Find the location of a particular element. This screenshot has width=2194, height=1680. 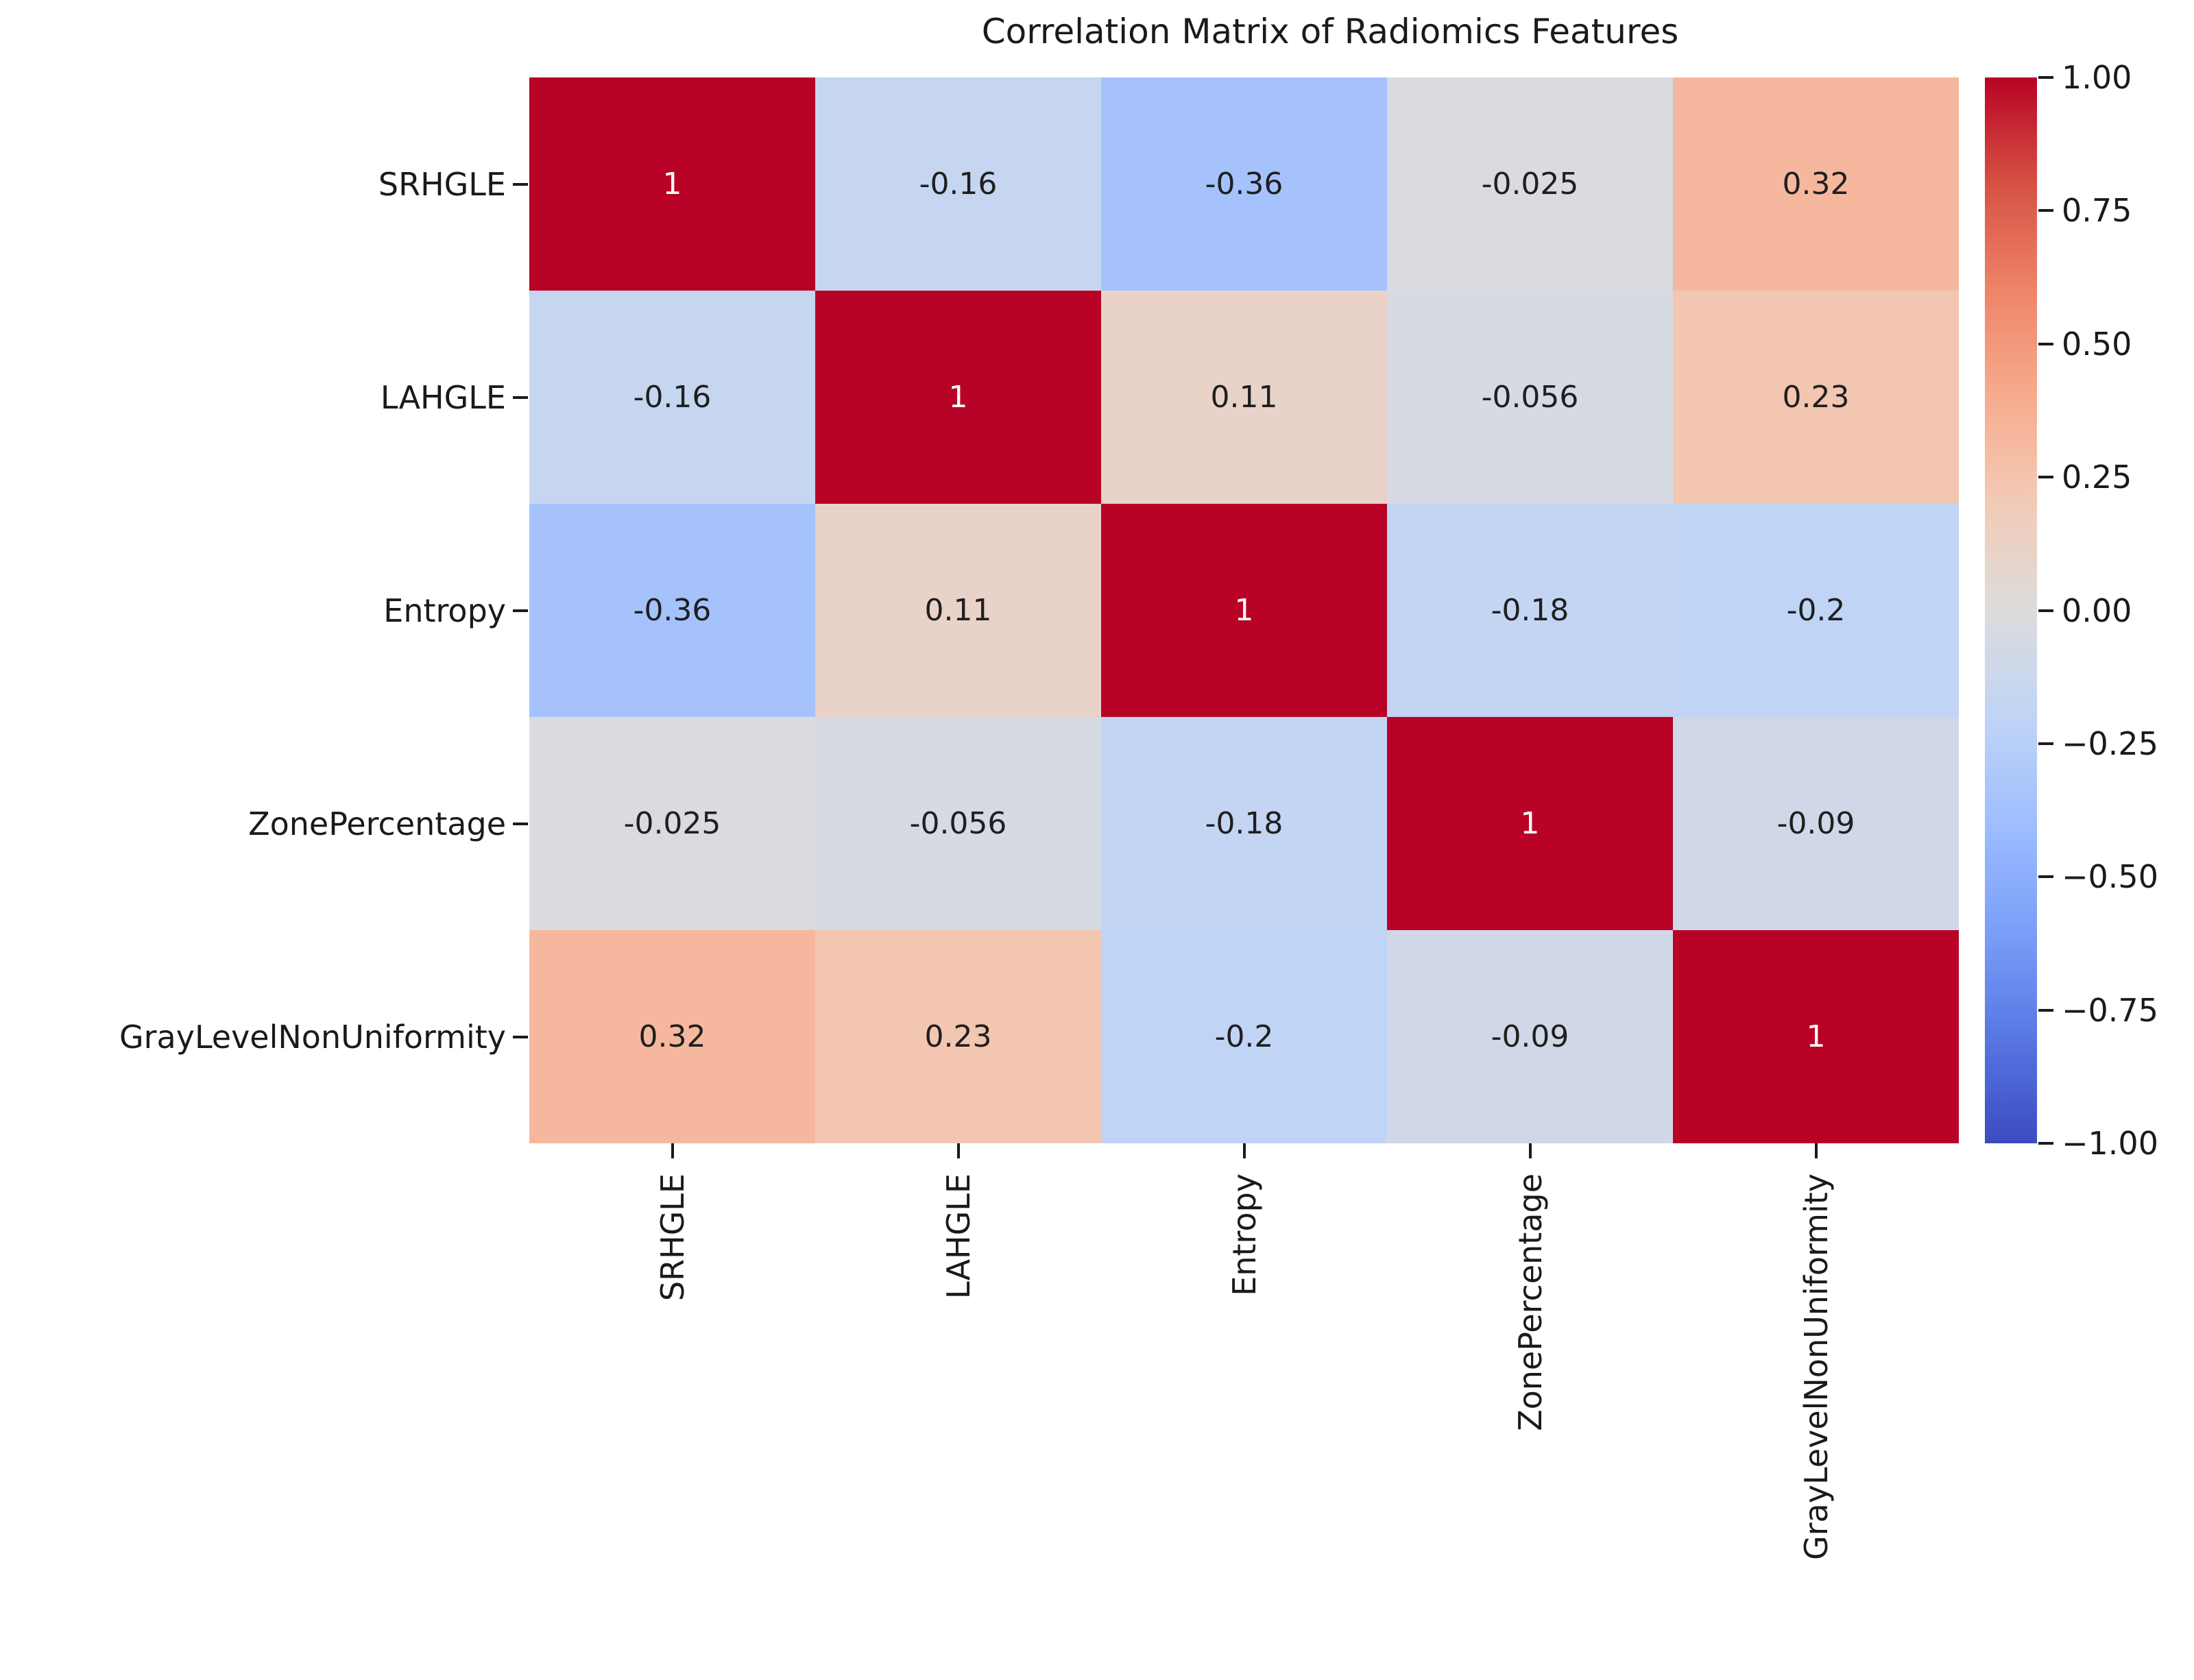

y-axis-label: Entropy is located at coordinates (444, 610).